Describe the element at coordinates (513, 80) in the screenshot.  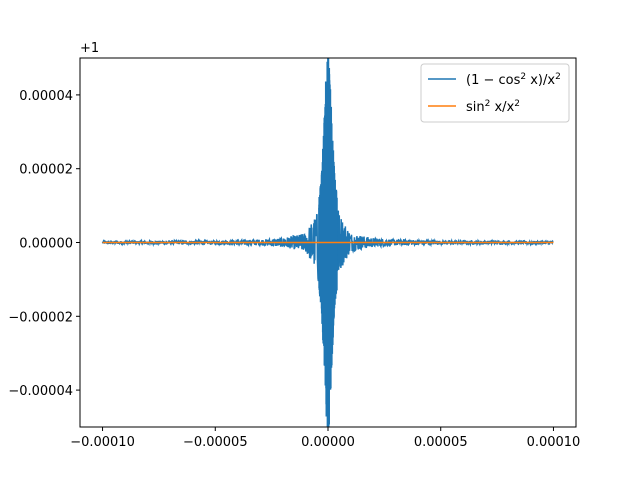
I see `legend-label-cos-form: (1 − cos2 x)/x2` at that location.